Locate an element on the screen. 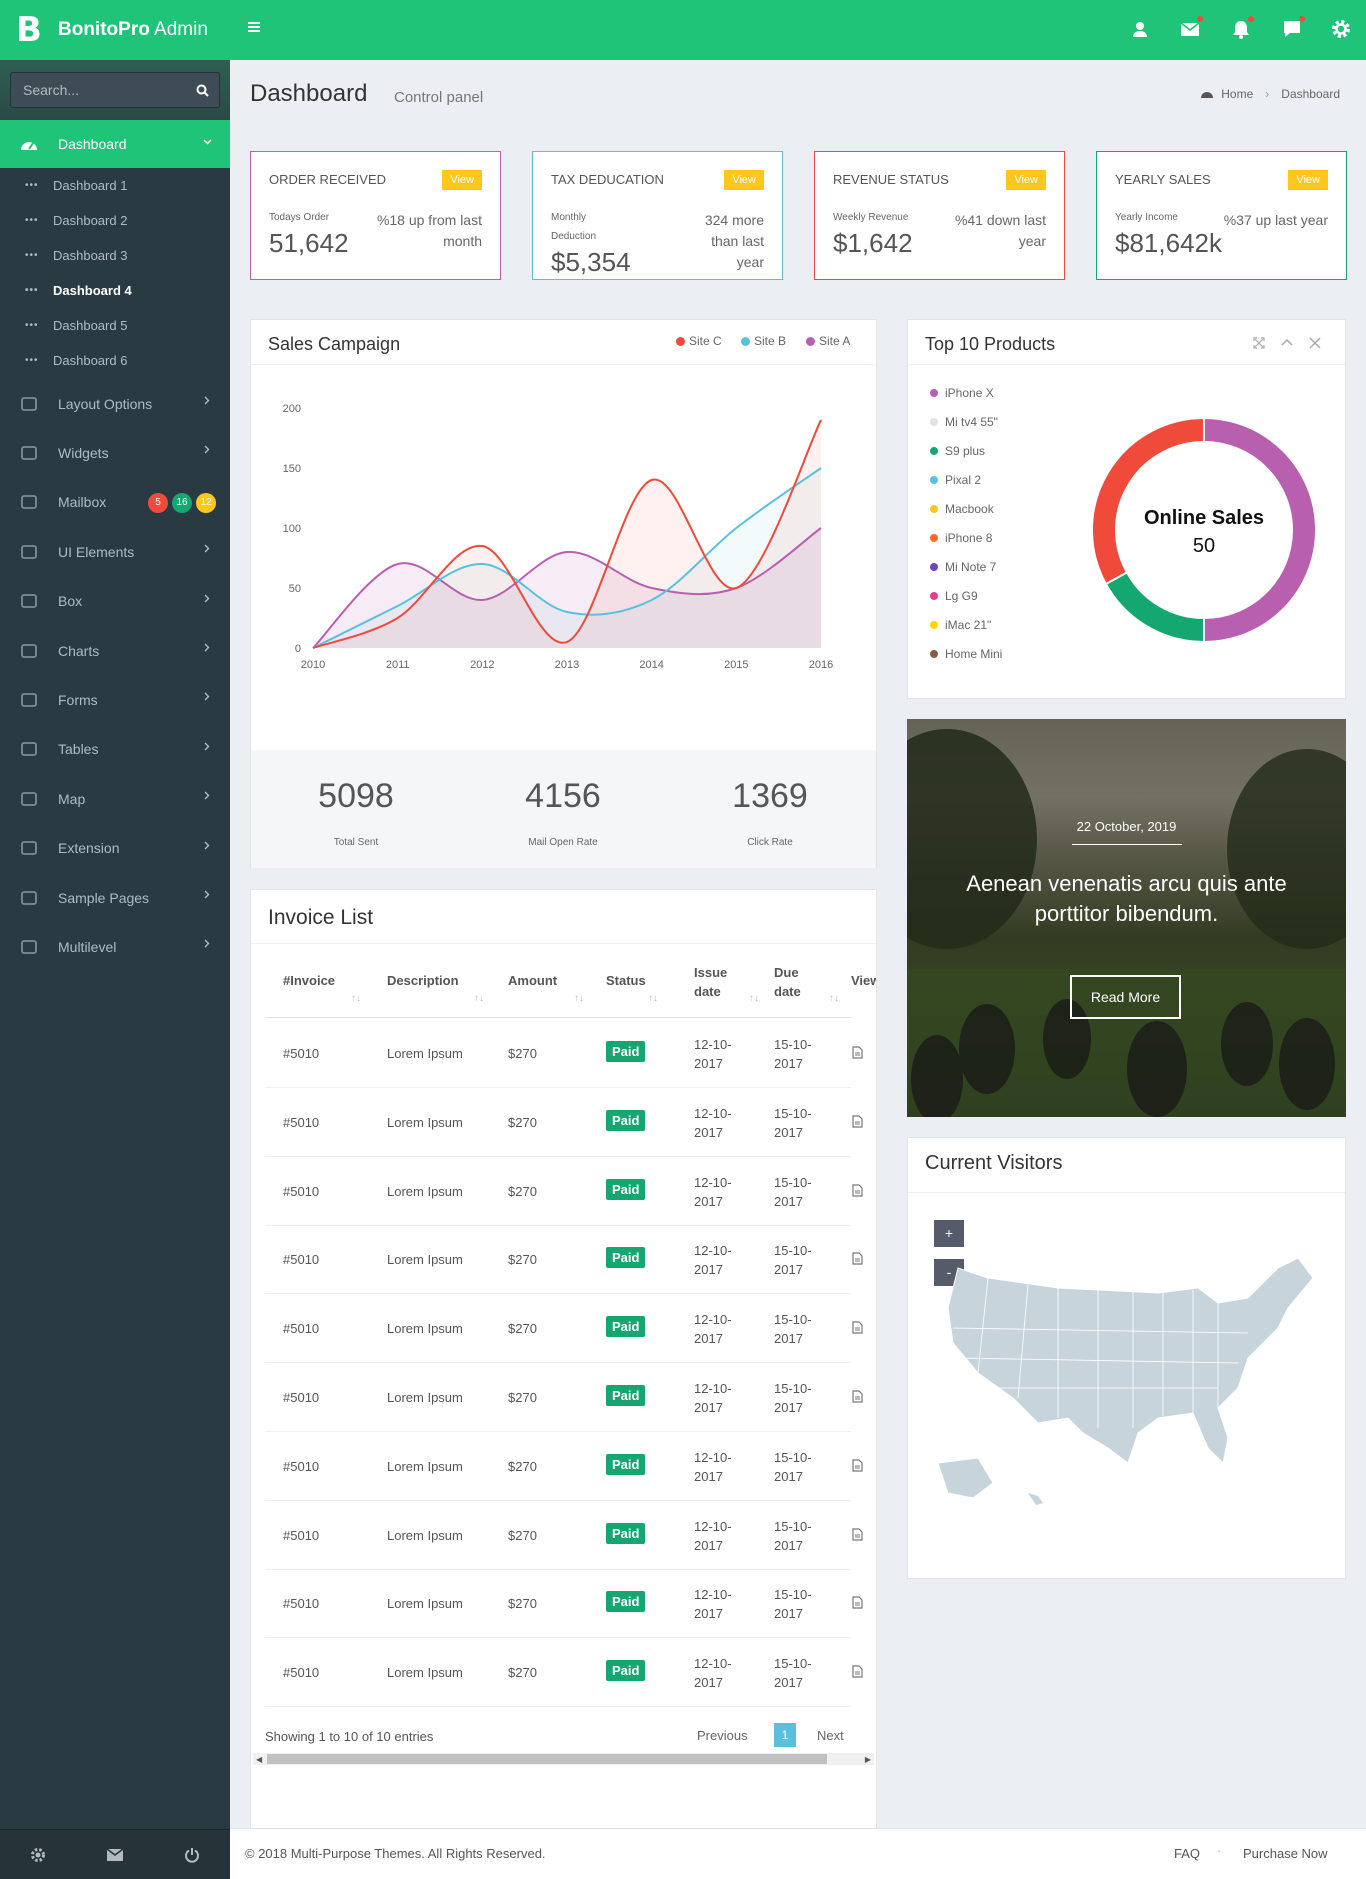  chat-icon is located at coordinates (1293, 28).